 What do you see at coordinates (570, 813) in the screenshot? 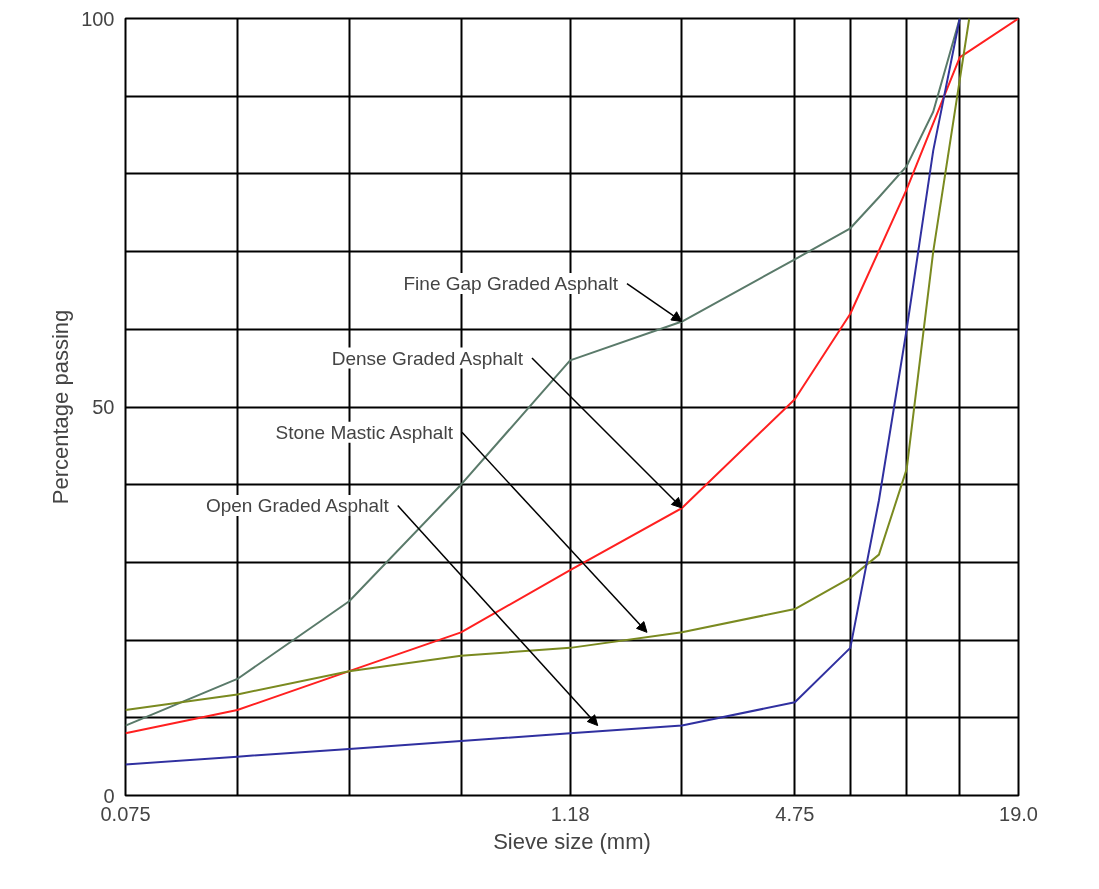
I see `x-tick-label: 1.18` at bounding box center [570, 813].